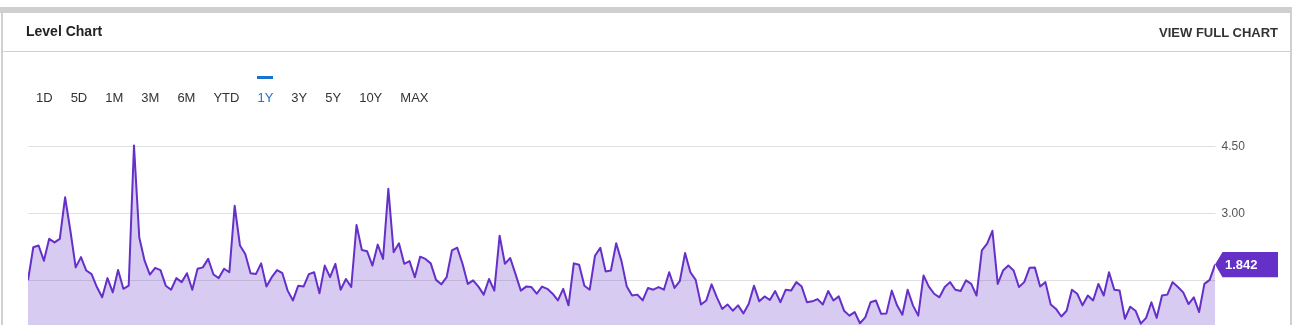 The width and height of the screenshot is (1301, 325). I want to click on annotation: YTD, so click(226, 97).